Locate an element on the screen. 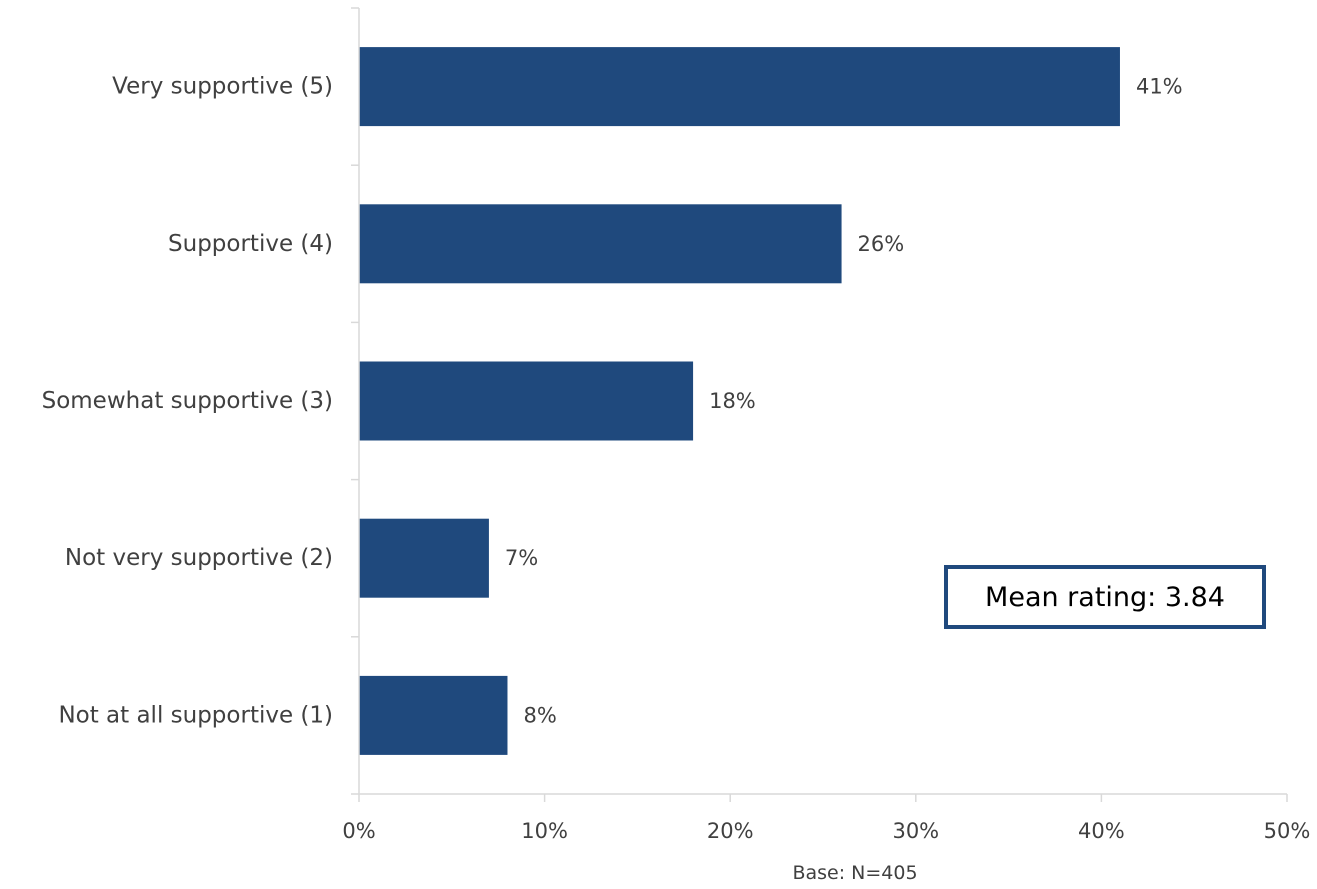  x-tick-label-3: 30% is located at coordinates (915, 831).